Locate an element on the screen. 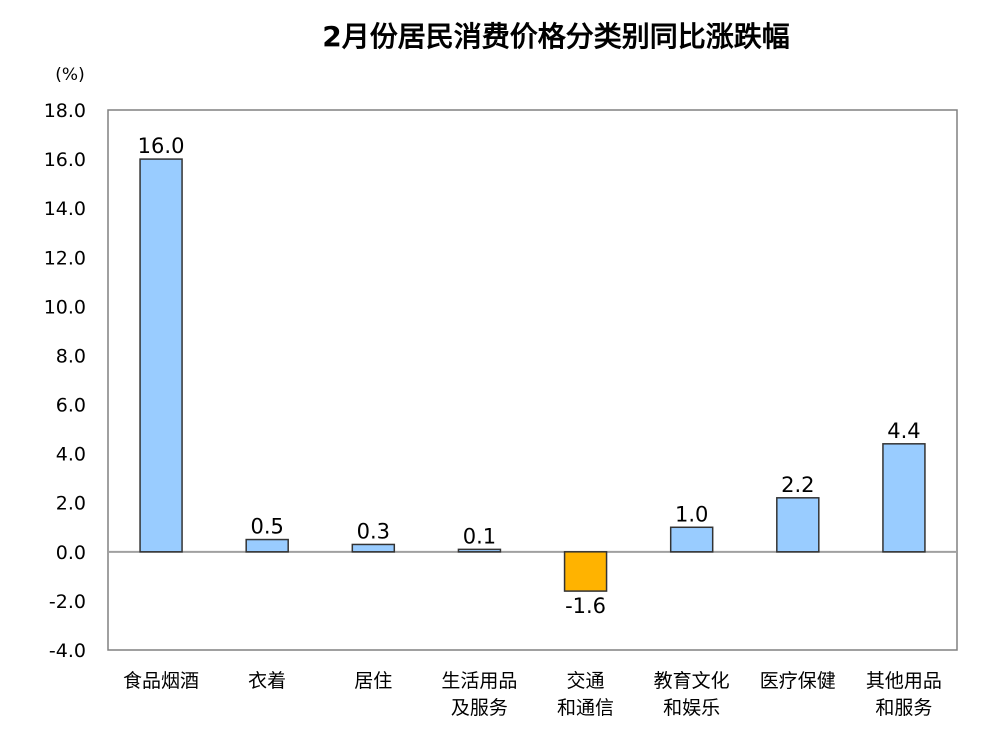 The image size is (982, 755). bar-value-label: 0.1 is located at coordinates (479, 536).